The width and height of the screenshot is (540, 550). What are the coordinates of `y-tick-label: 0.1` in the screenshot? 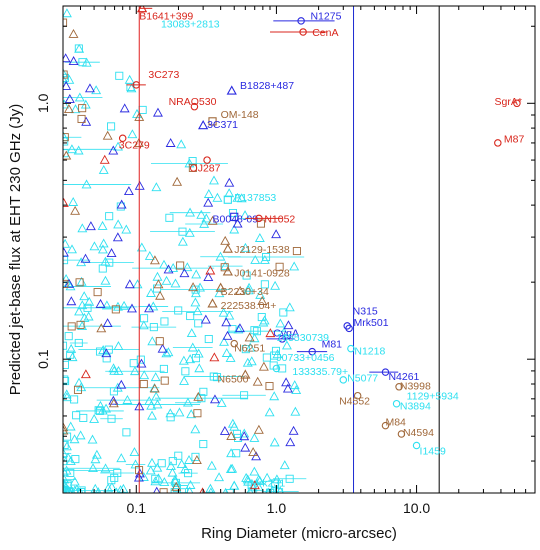 It's located at (43, 359).